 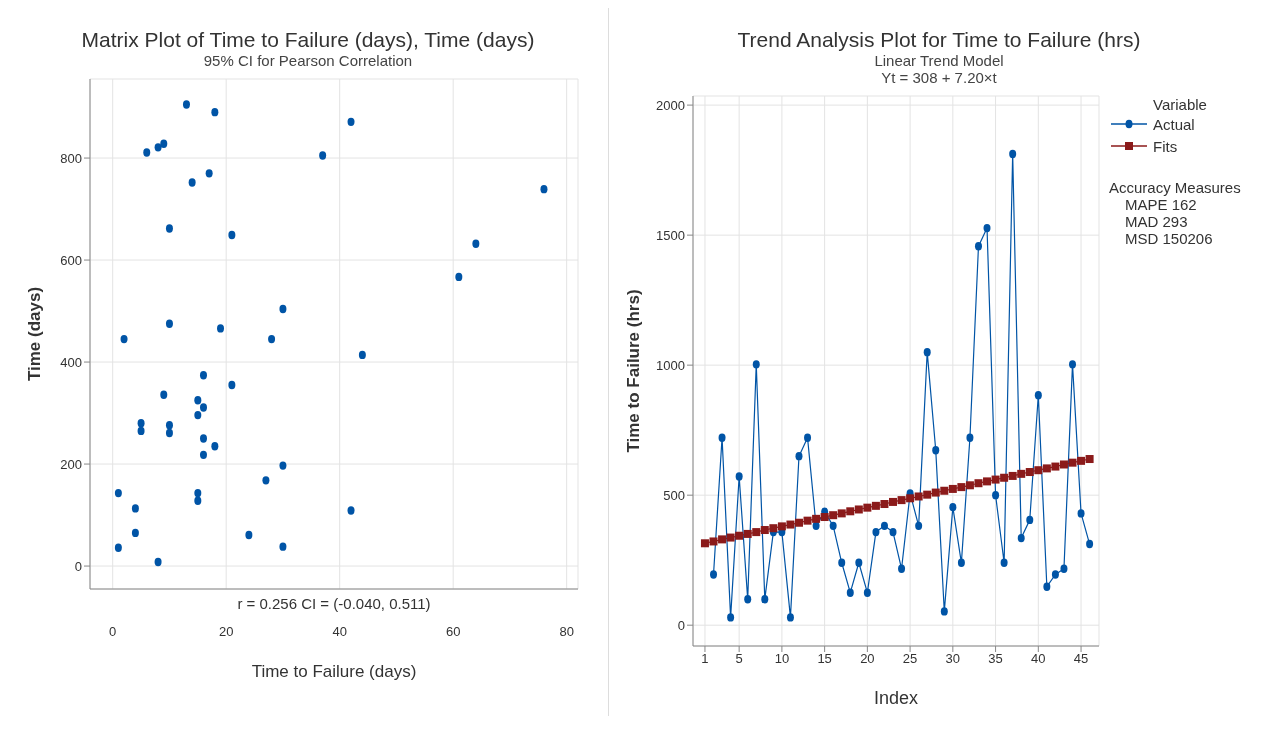 What do you see at coordinates (78, 566) in the screenshot?
I see `y-tick-label: 0` at bounding box center [78, 566].